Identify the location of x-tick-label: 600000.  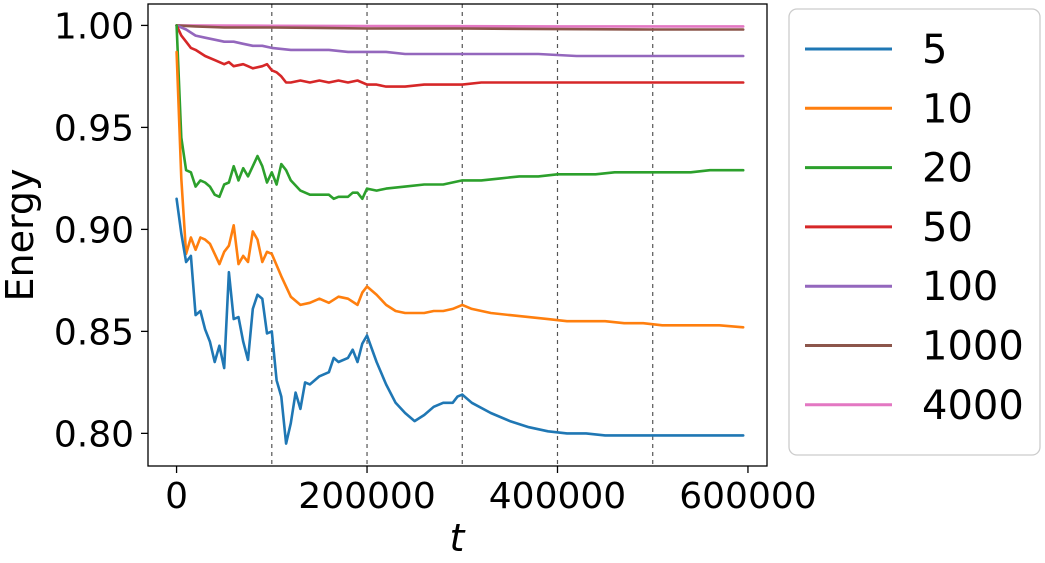
(747, 496).